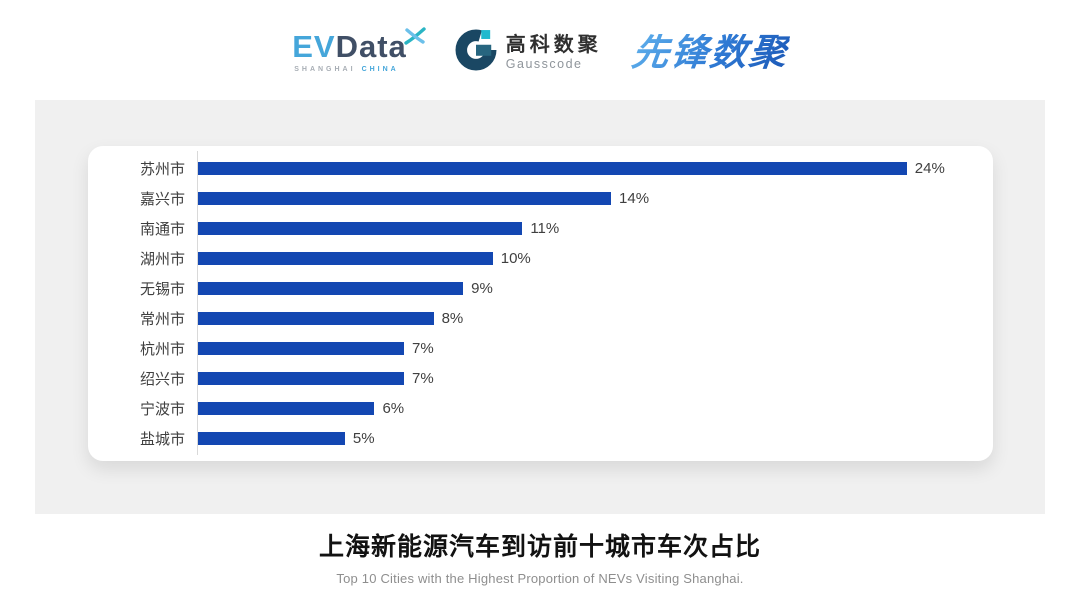  What do you see at coordinates (587, 288) in the screenshot?
I see `bar-track: 9%` at bounding box center [587, 288].